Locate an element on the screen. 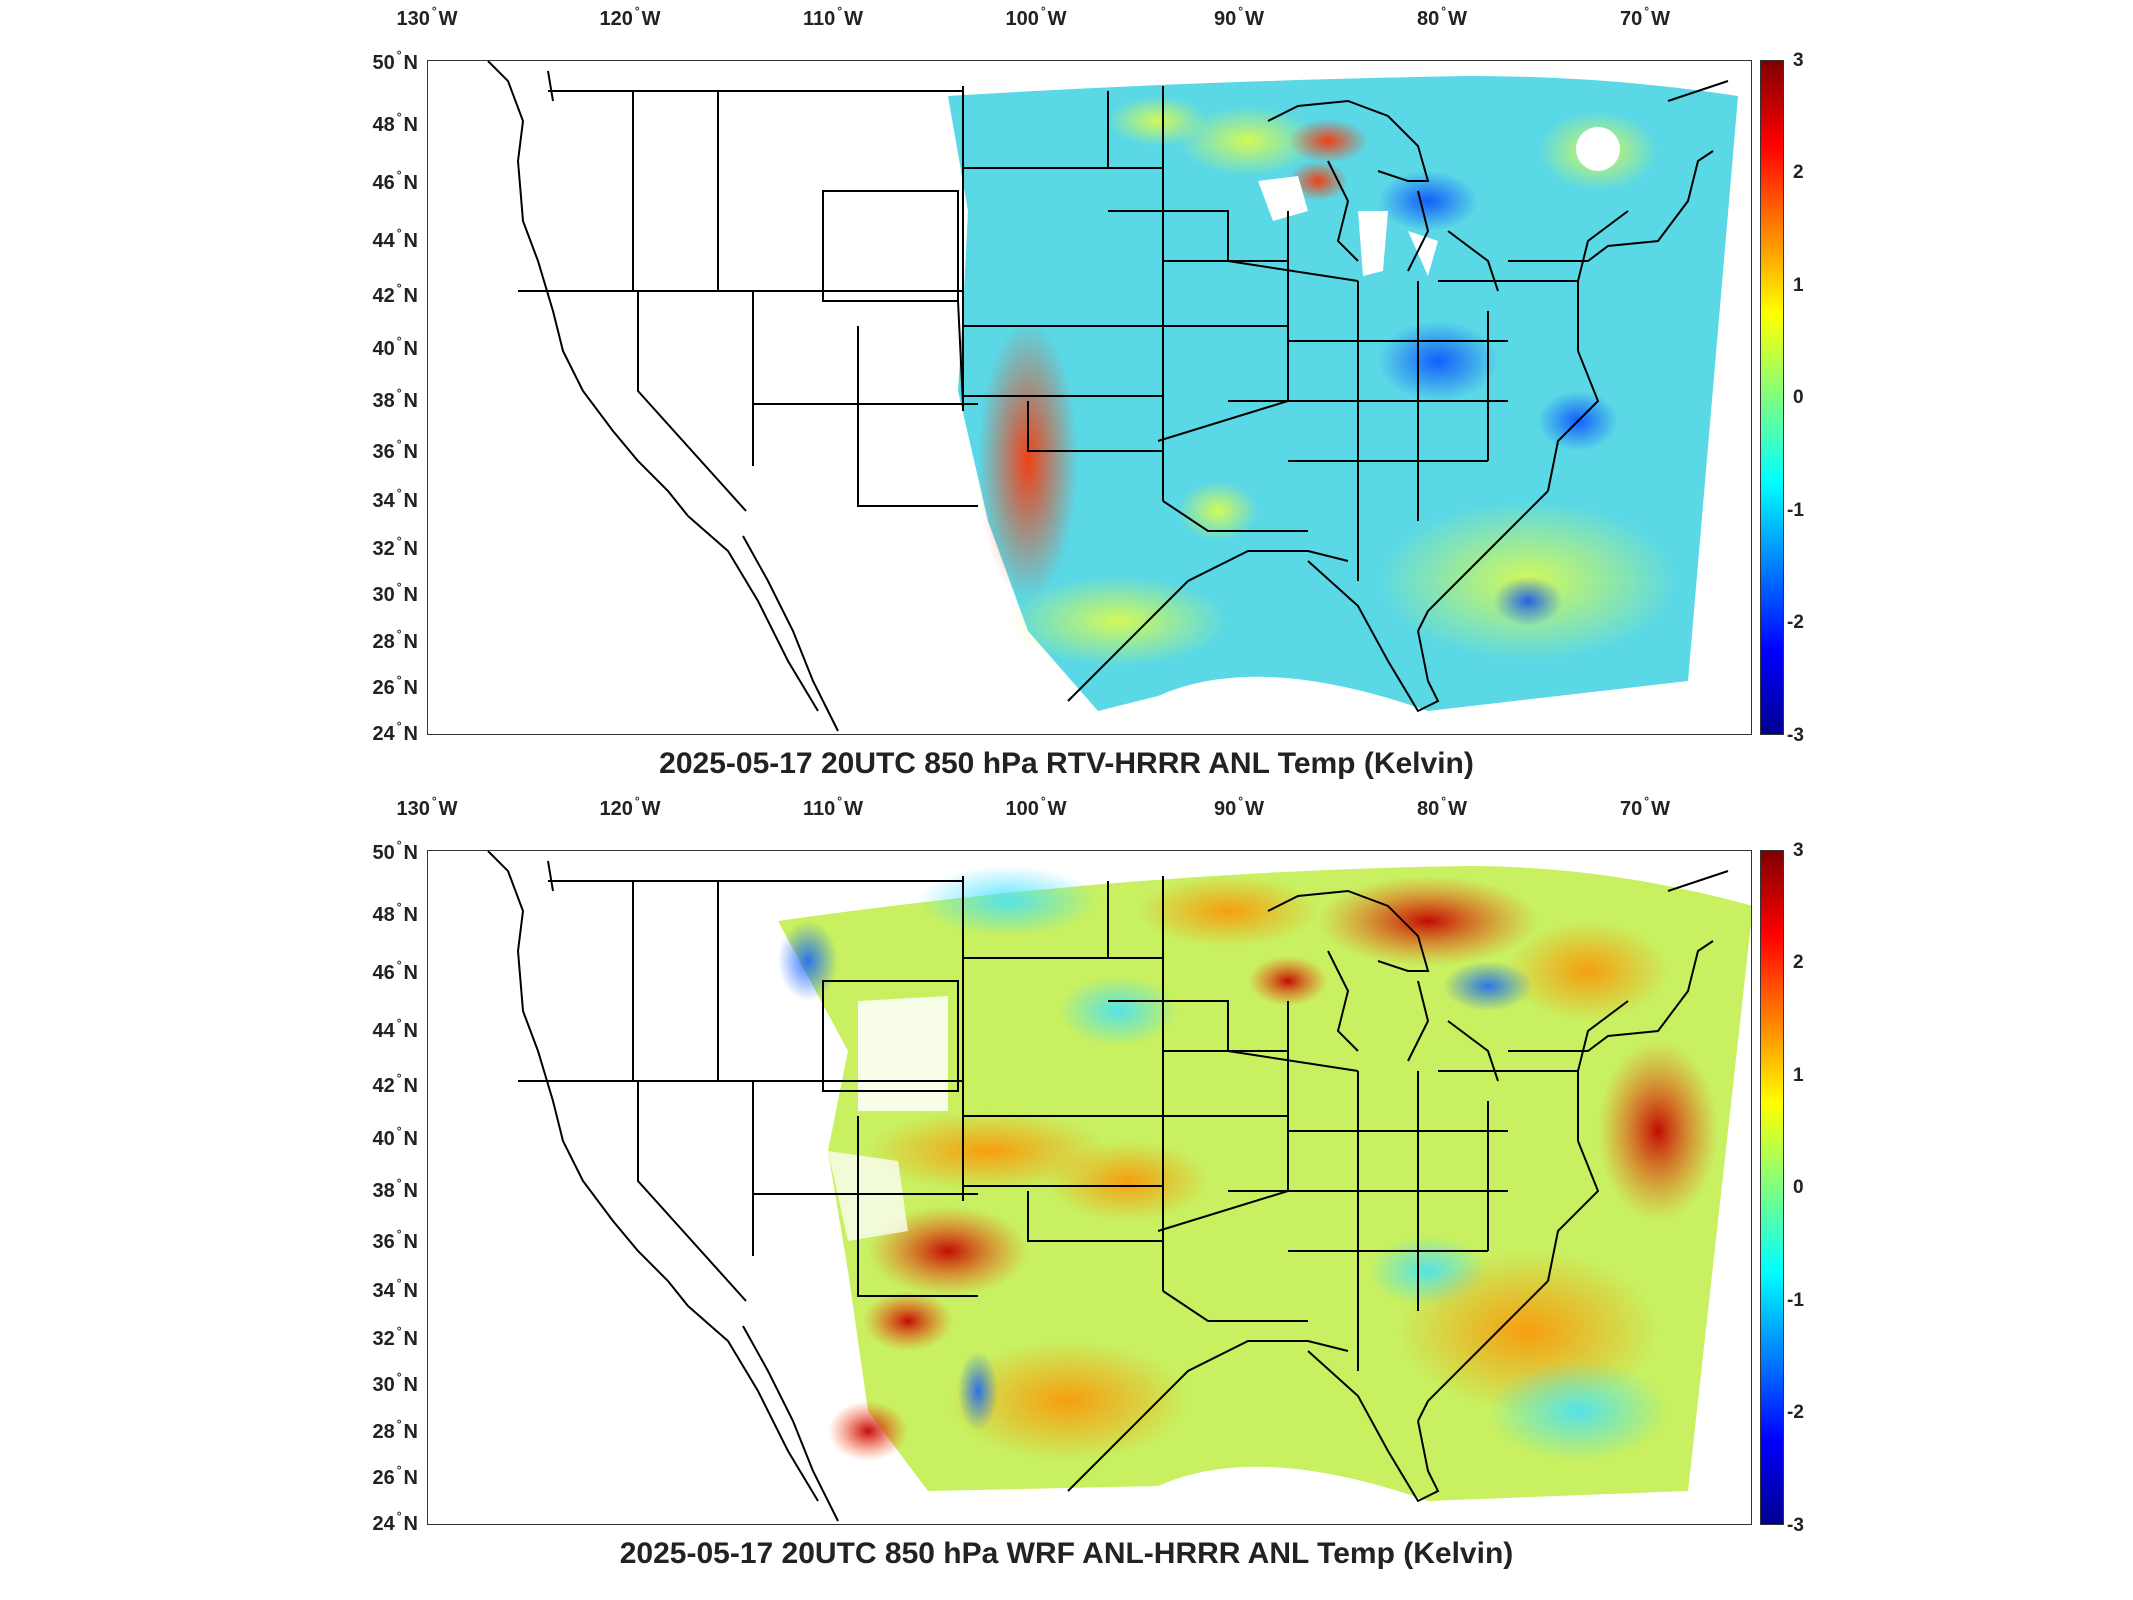  gulf-coast-bottom is located at coordinates (1208, 1416).